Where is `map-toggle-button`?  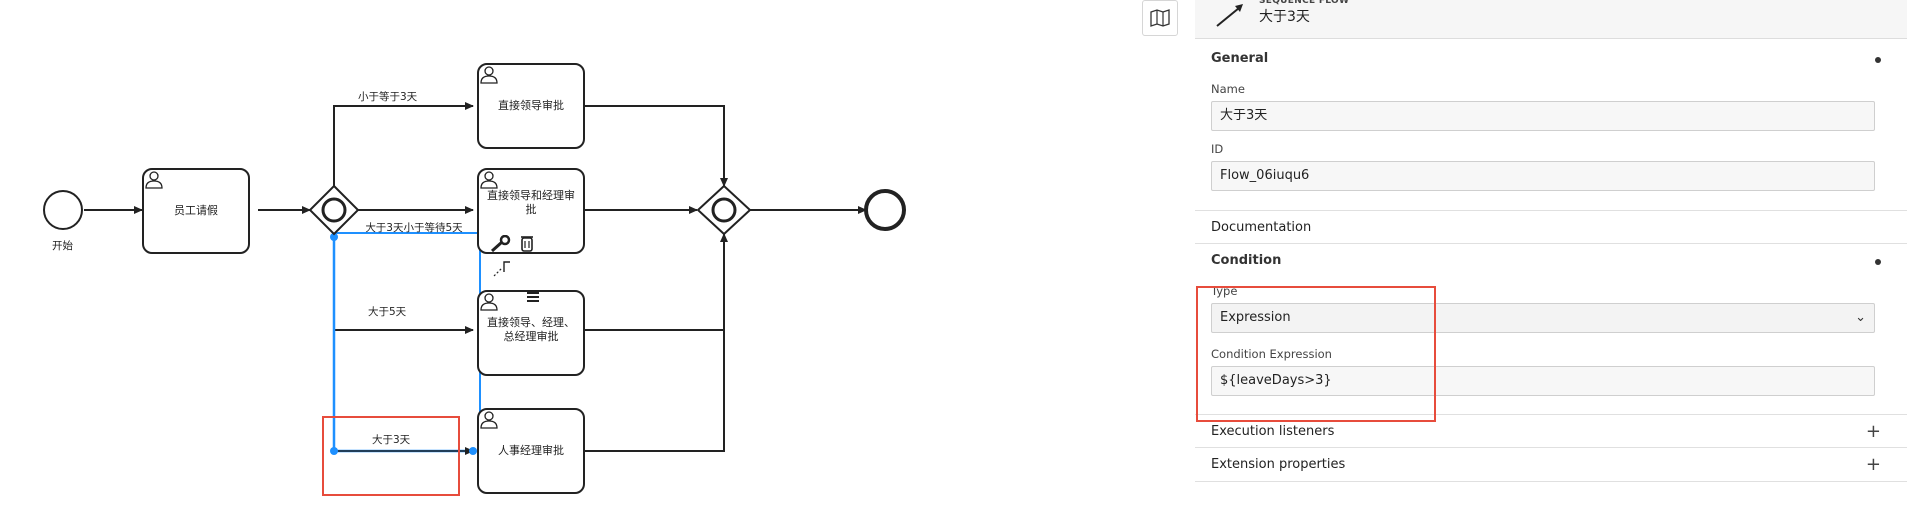 map-toggle-button is located at coordinates (1160, 18).